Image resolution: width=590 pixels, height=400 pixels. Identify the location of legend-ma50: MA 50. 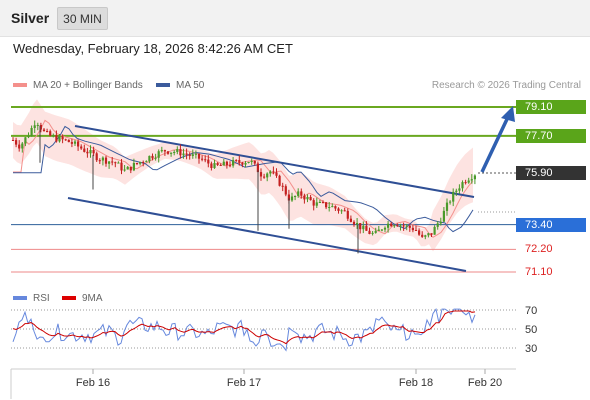
(180, 85).